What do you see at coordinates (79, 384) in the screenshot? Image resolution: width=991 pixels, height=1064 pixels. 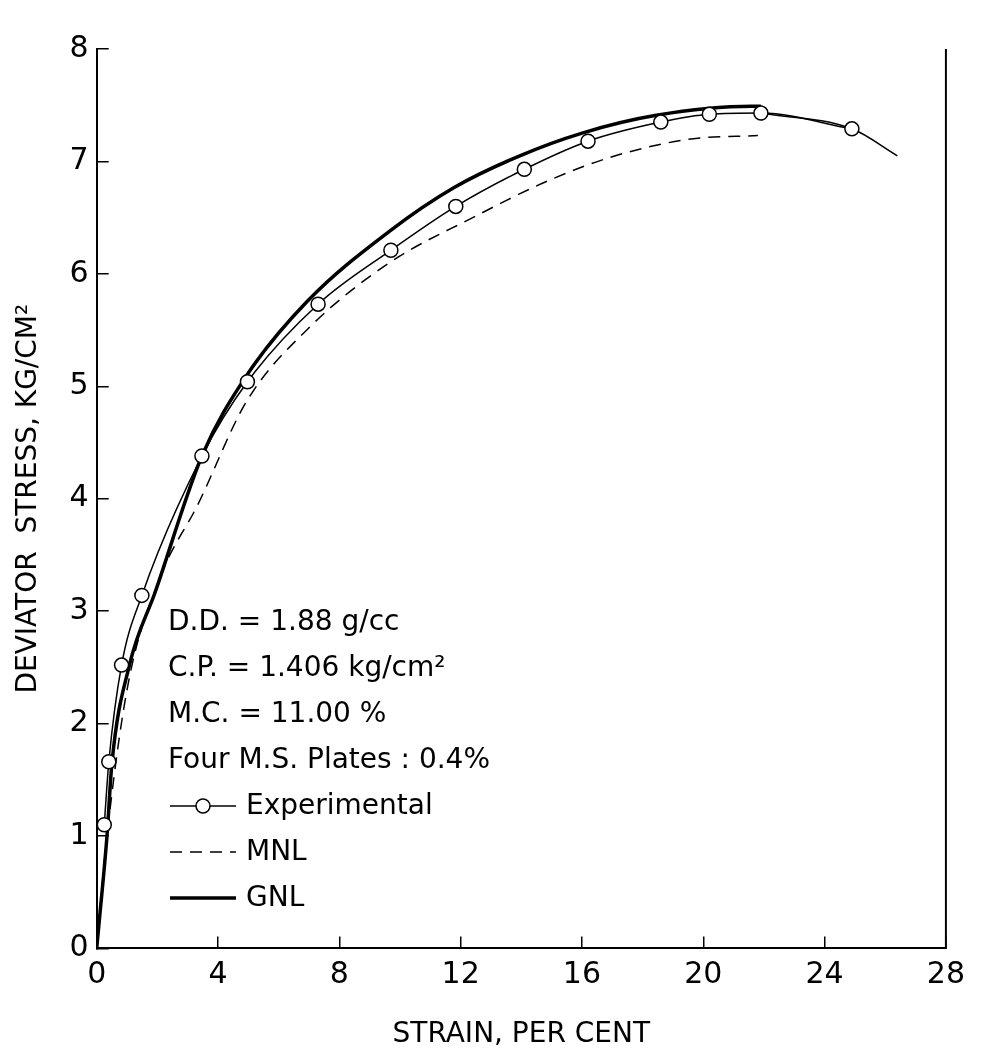 I see `y-tick-label: 5` at bounding box center [79, 384].